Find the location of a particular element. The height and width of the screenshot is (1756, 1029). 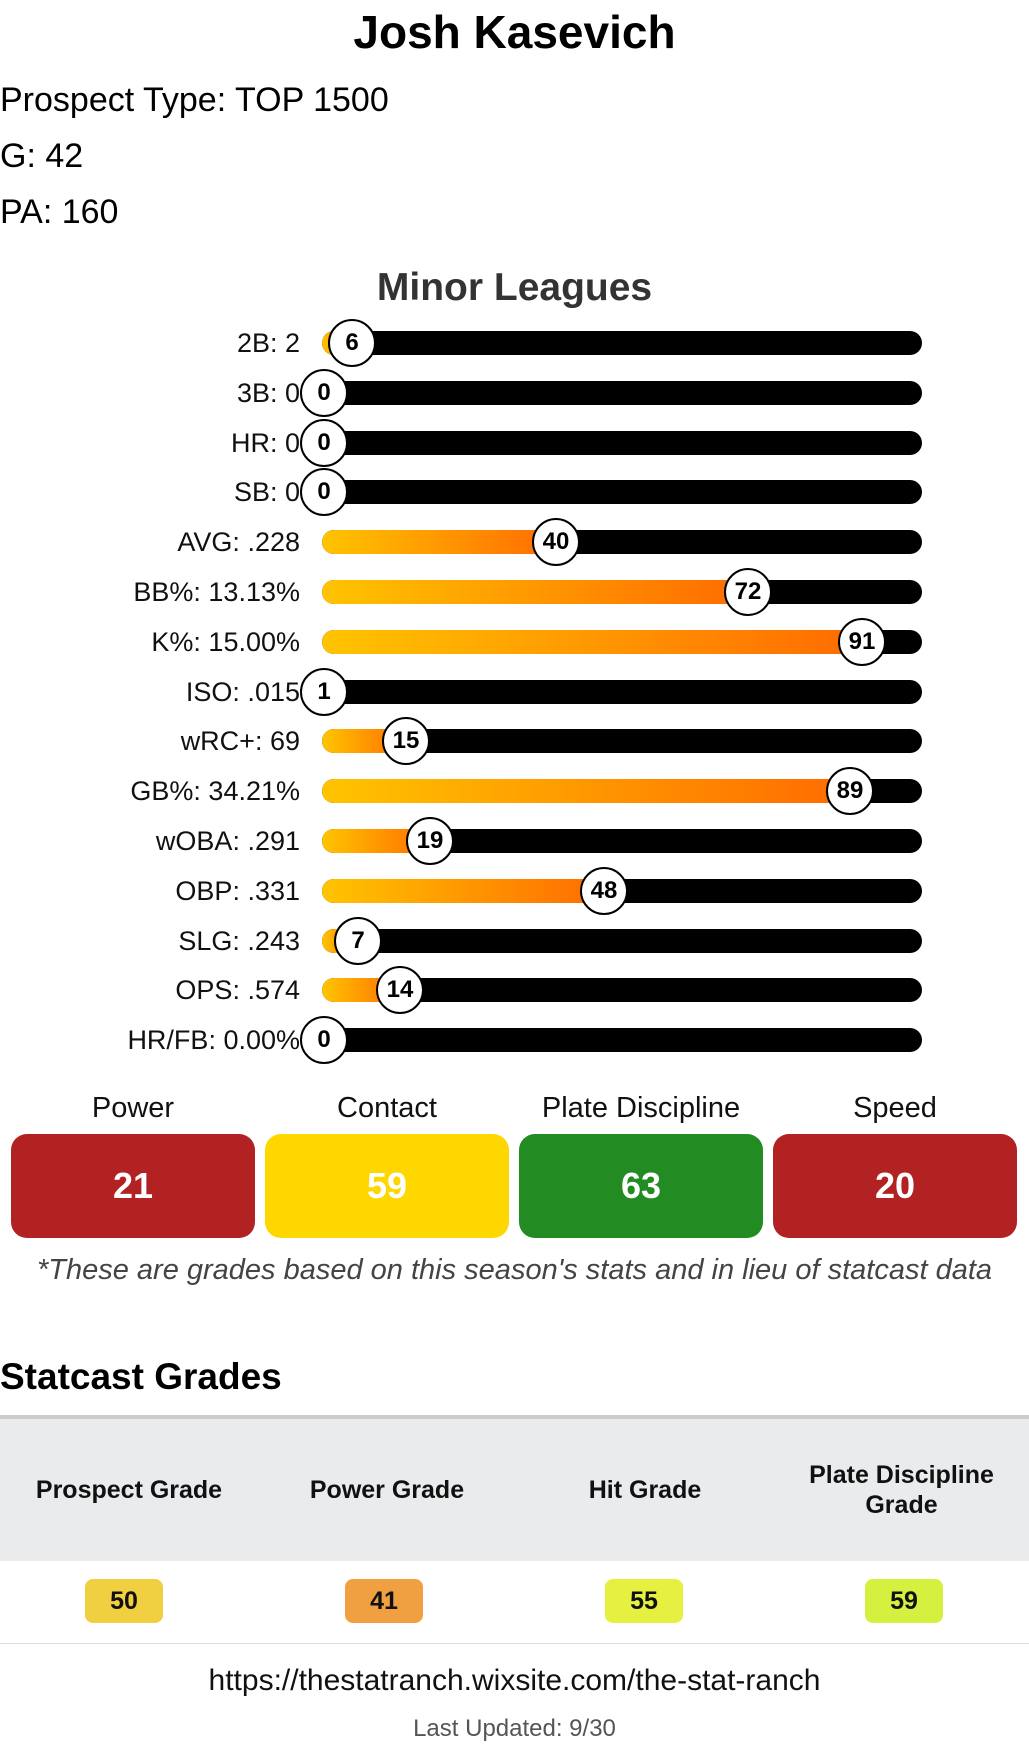

percentile-badge: 89 is located at coordinates (850, 791).